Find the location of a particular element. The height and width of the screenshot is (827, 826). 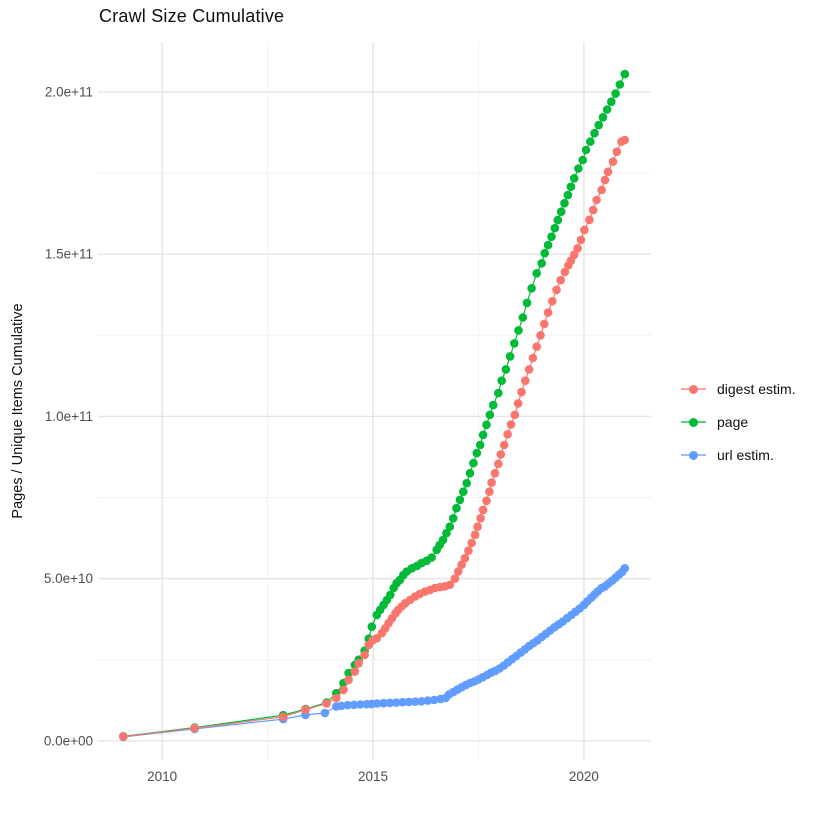

legend-label: page is located at coordinates (733, 421).